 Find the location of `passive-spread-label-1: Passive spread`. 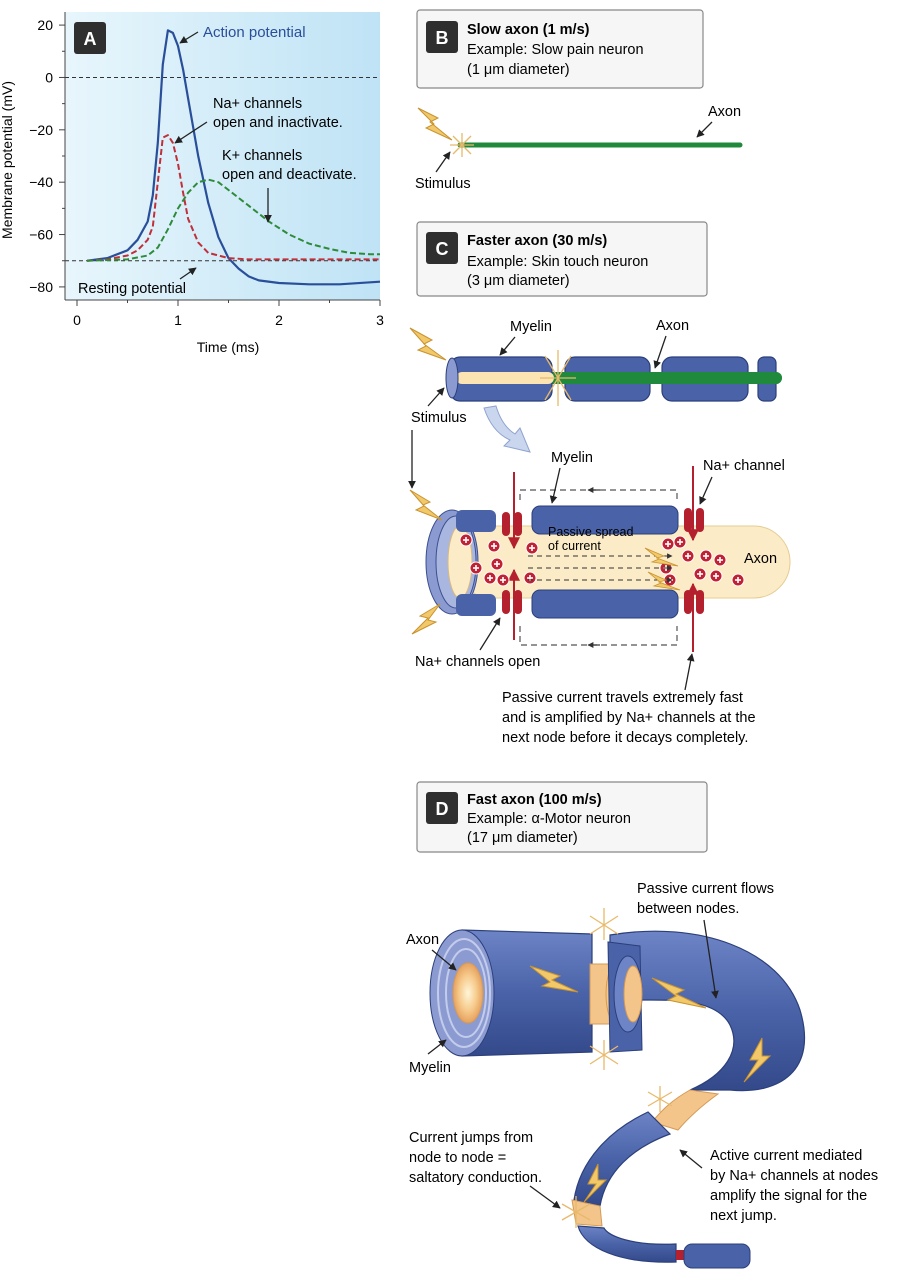

passive-spread-label-1: Passive spread is located at coordinates (591, 532).